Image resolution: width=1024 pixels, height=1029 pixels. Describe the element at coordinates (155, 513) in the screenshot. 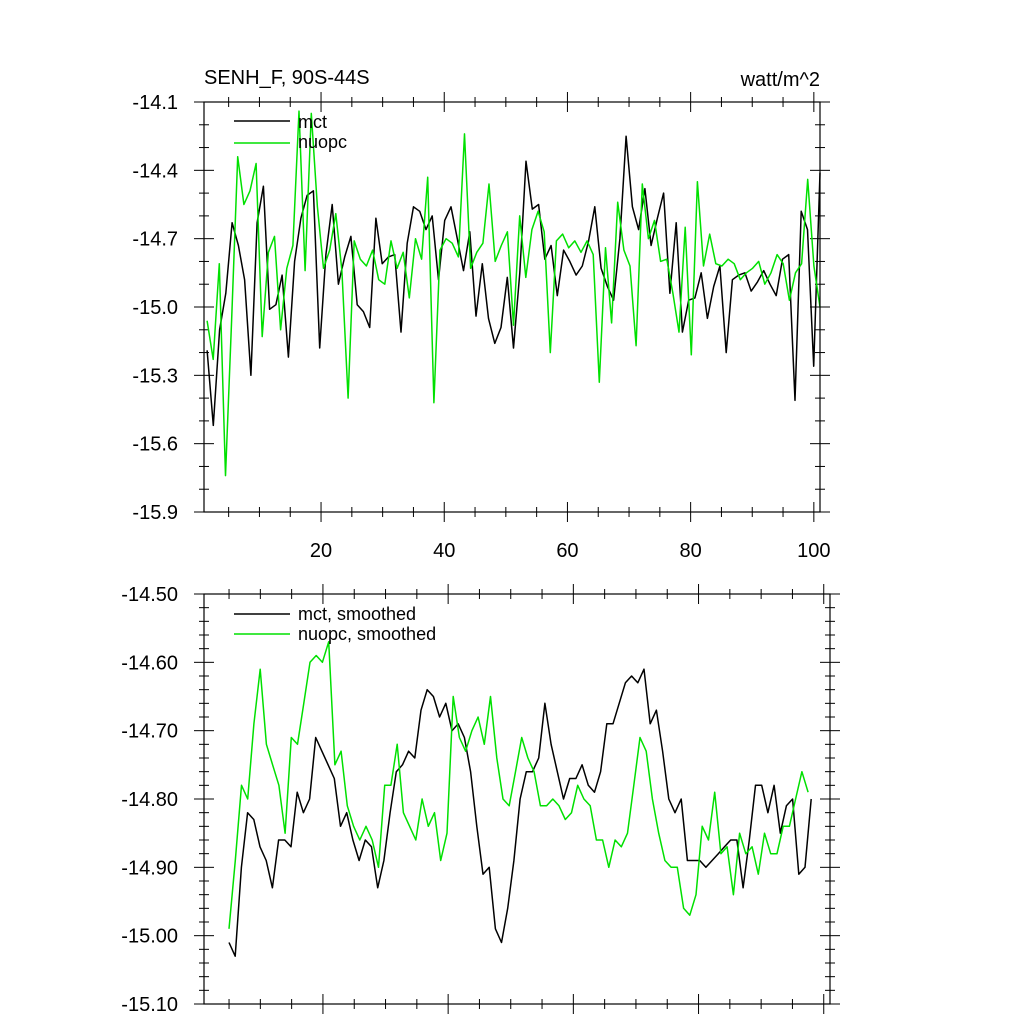

I see `y-tick-label: -15.9` at that location.